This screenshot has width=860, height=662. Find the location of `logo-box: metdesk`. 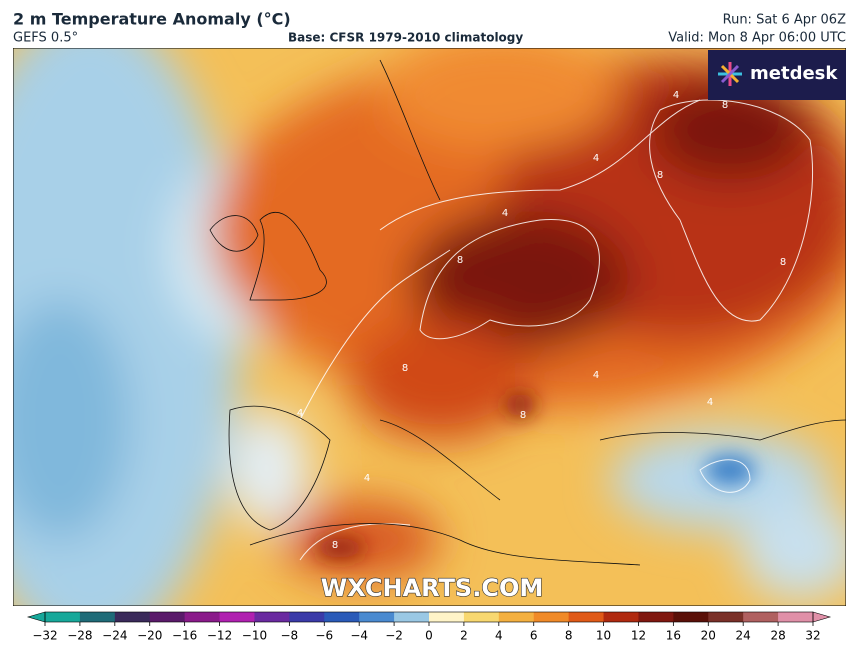

logo-box: metdesk is located at coordinates (777, 75).